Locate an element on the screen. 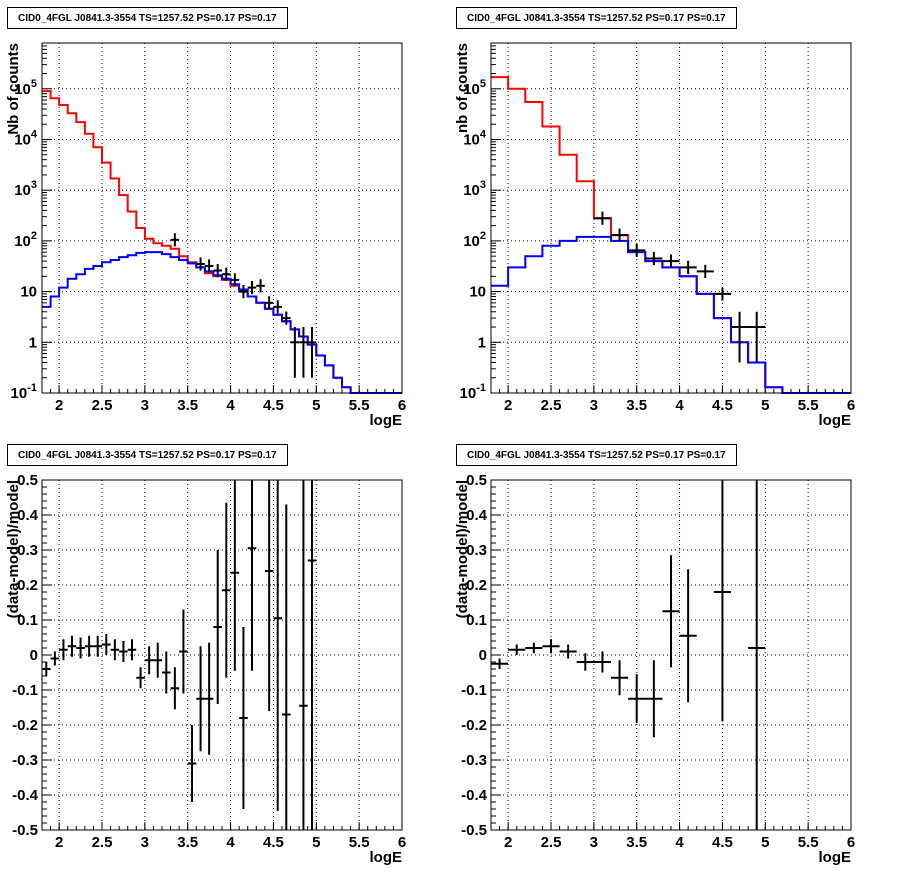 This screenshot has height=875, width=898. y-axis-label: nb of counts is located at coordinates (462, 88).